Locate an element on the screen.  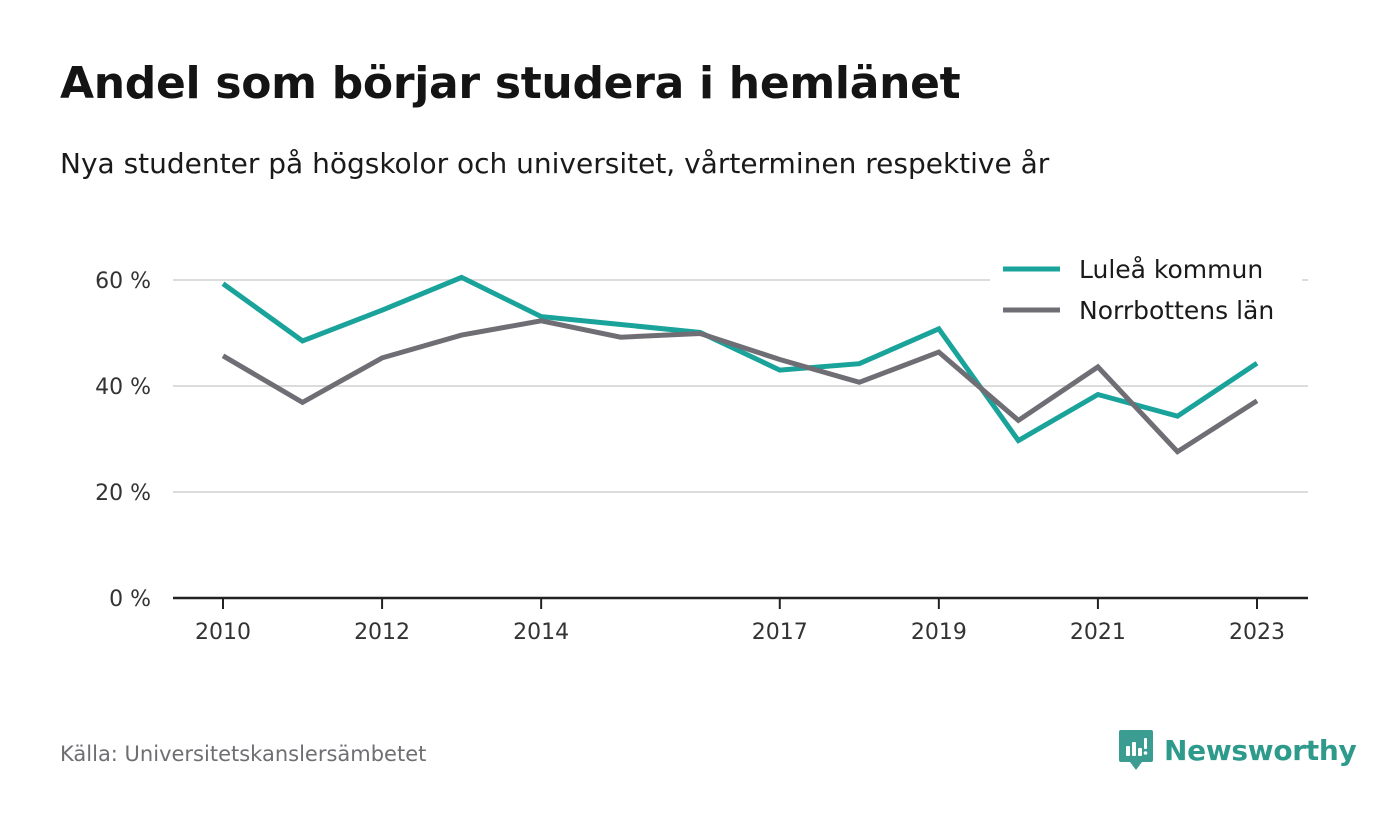
x-tick-label: 2014 is located at coordinates (541, 632).